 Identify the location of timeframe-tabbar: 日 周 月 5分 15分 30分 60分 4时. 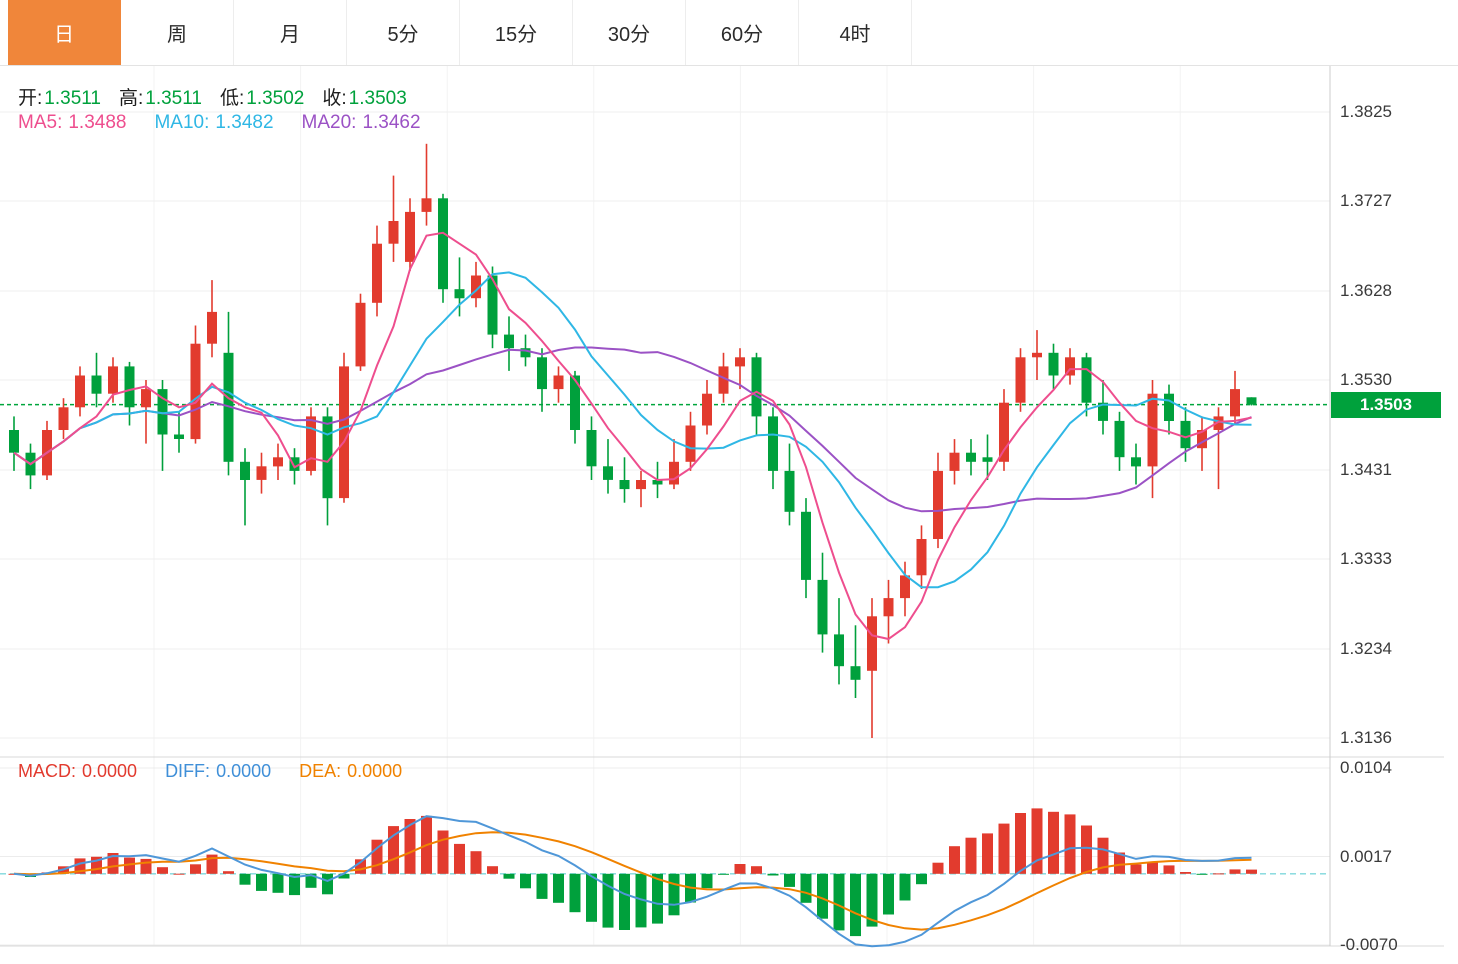
(729, 33).